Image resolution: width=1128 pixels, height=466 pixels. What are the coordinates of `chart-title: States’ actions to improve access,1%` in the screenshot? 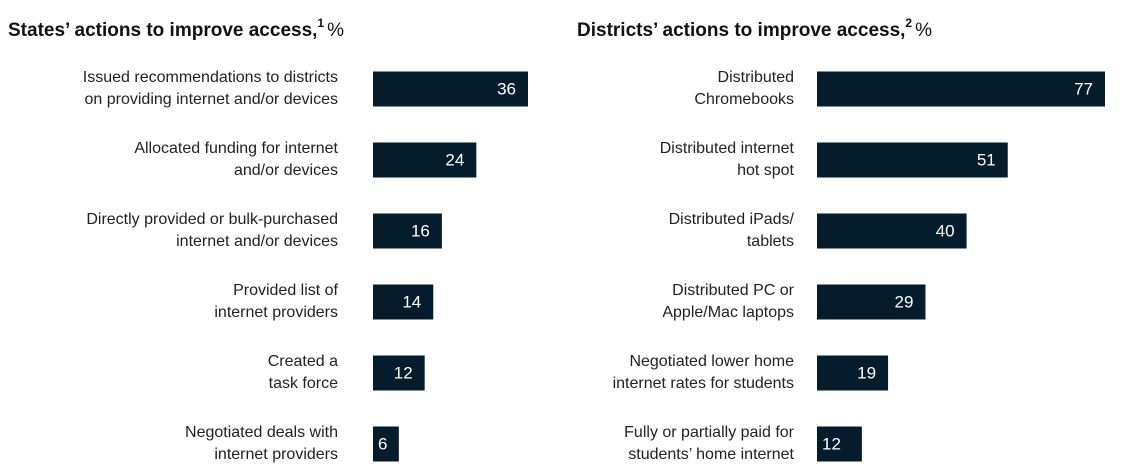 It's located at (176, 28).